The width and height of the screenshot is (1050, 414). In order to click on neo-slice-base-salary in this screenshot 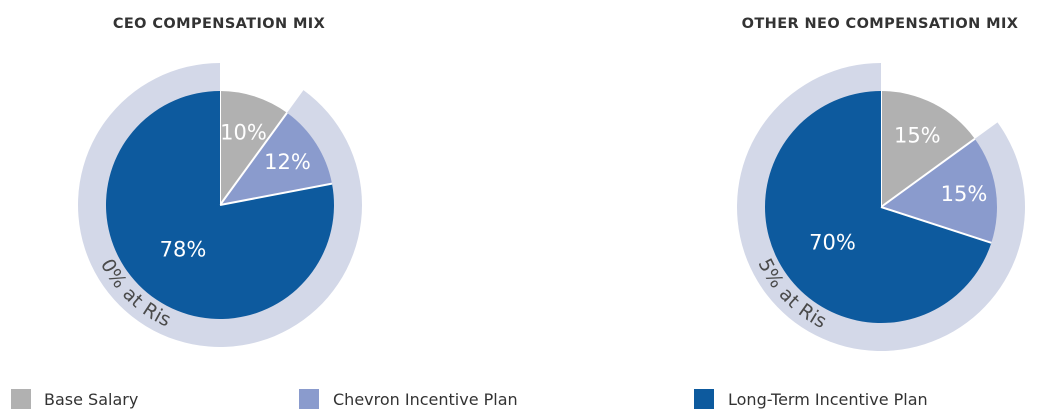, I will do `click(928, 148)`.